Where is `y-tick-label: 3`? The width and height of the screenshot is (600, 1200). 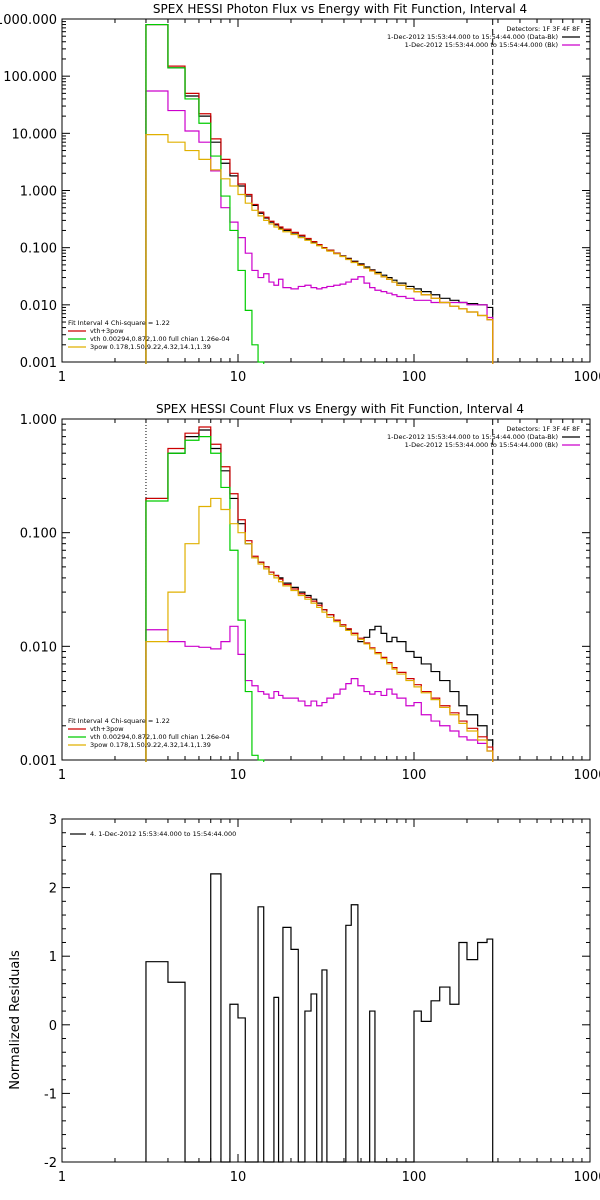
y-tick-label: 3 is located at coordinates (53, 820).